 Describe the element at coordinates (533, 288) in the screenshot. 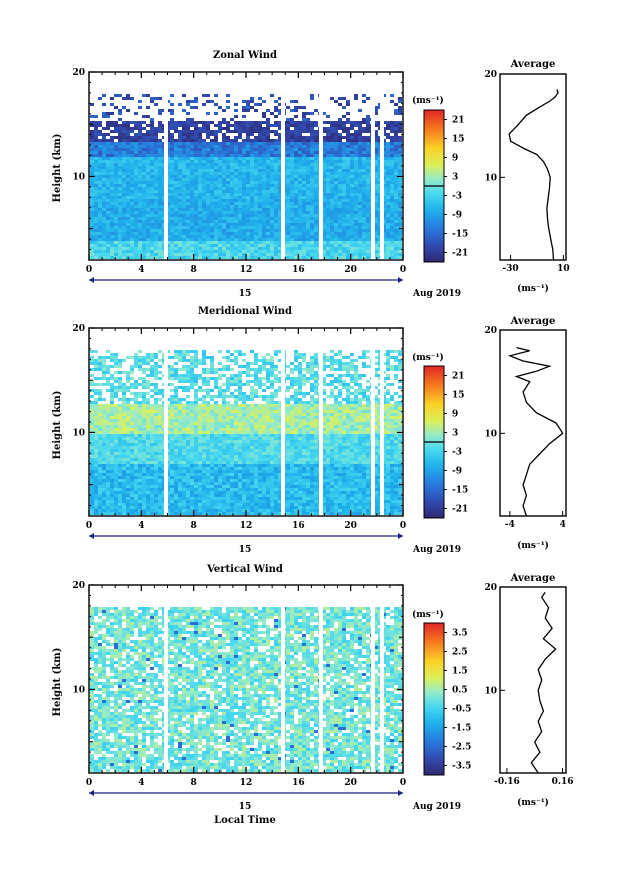

I see `zonal-avg-xlabel: (ms⁻¹)` at that location.